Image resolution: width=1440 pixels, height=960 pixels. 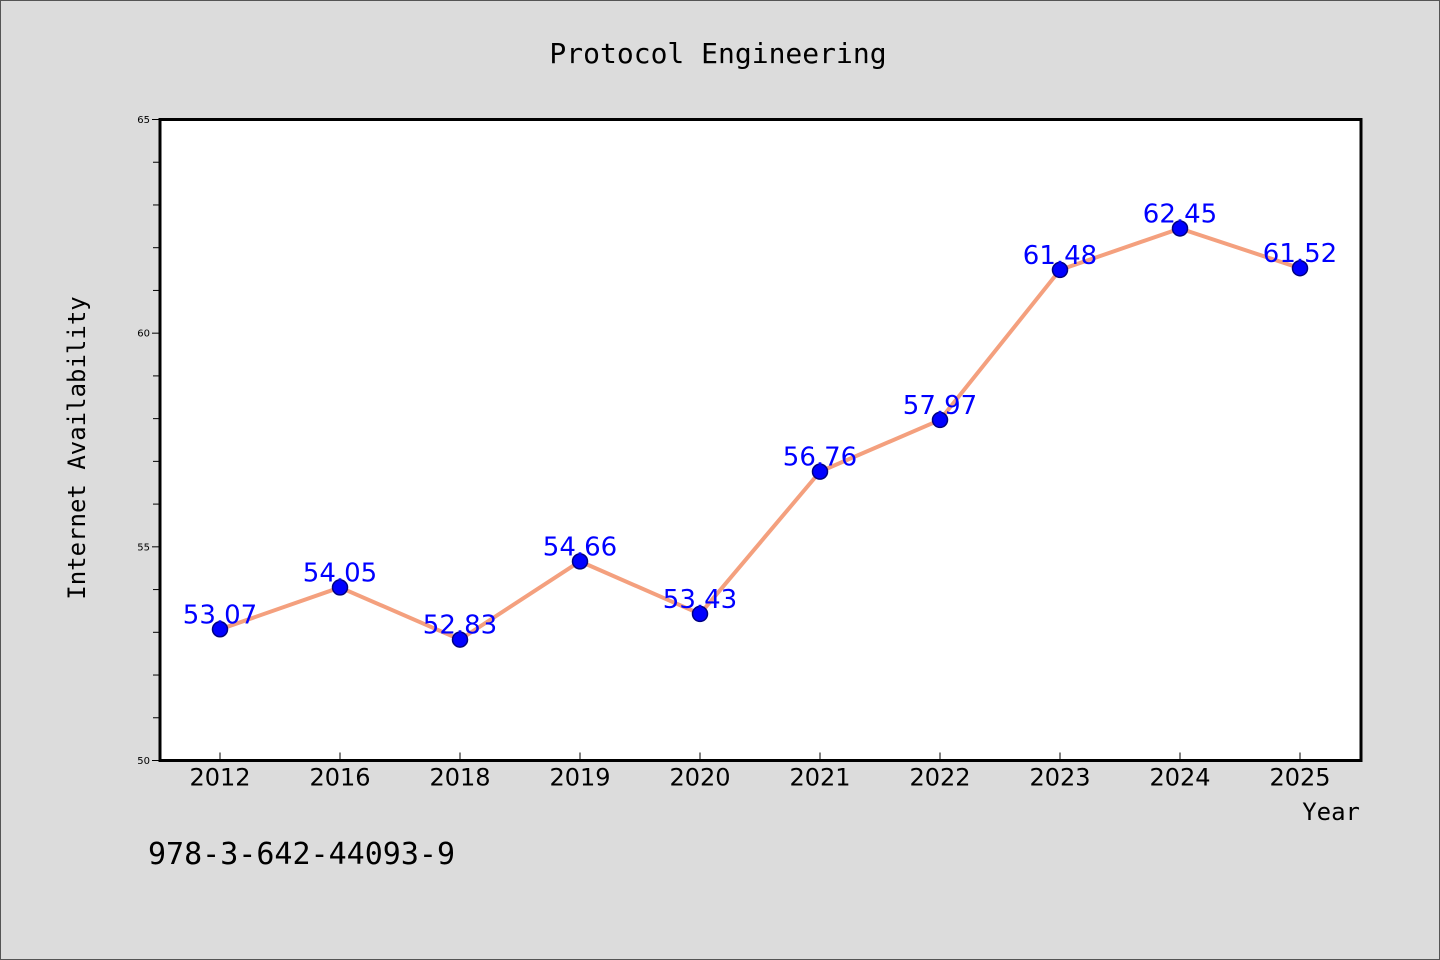 What do you see at coordinates (700, 600) in the screenshot?
I see `data-point-label: 53.43` at bounding box center [700, 600].